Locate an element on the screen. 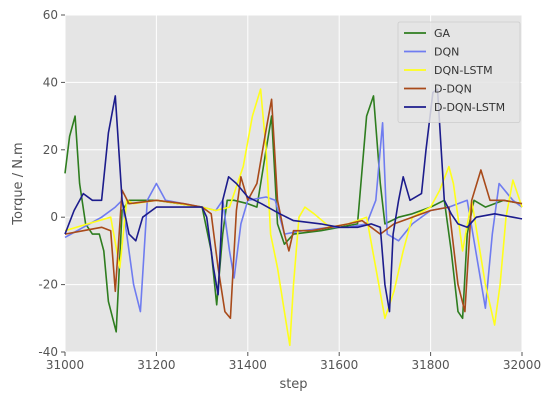  legend-label: D-DQN-LSTM is located at coordinates (469, 107).